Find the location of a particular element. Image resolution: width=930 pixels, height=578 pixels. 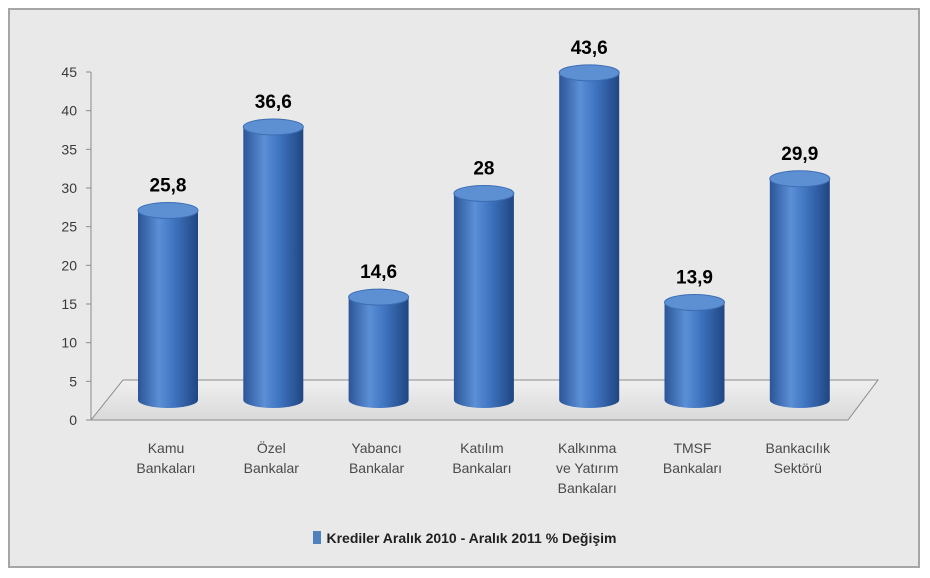

category-label: Bankacılık Sektörü is located at coordinates (799, 458).